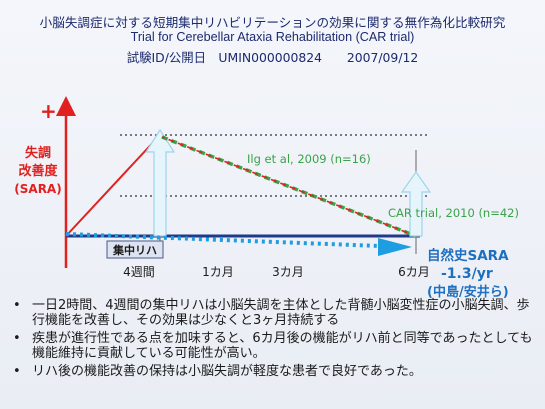 This screenshot has width=545, height=409. I want to click on up-arrow-6-months, so click(416, 203).